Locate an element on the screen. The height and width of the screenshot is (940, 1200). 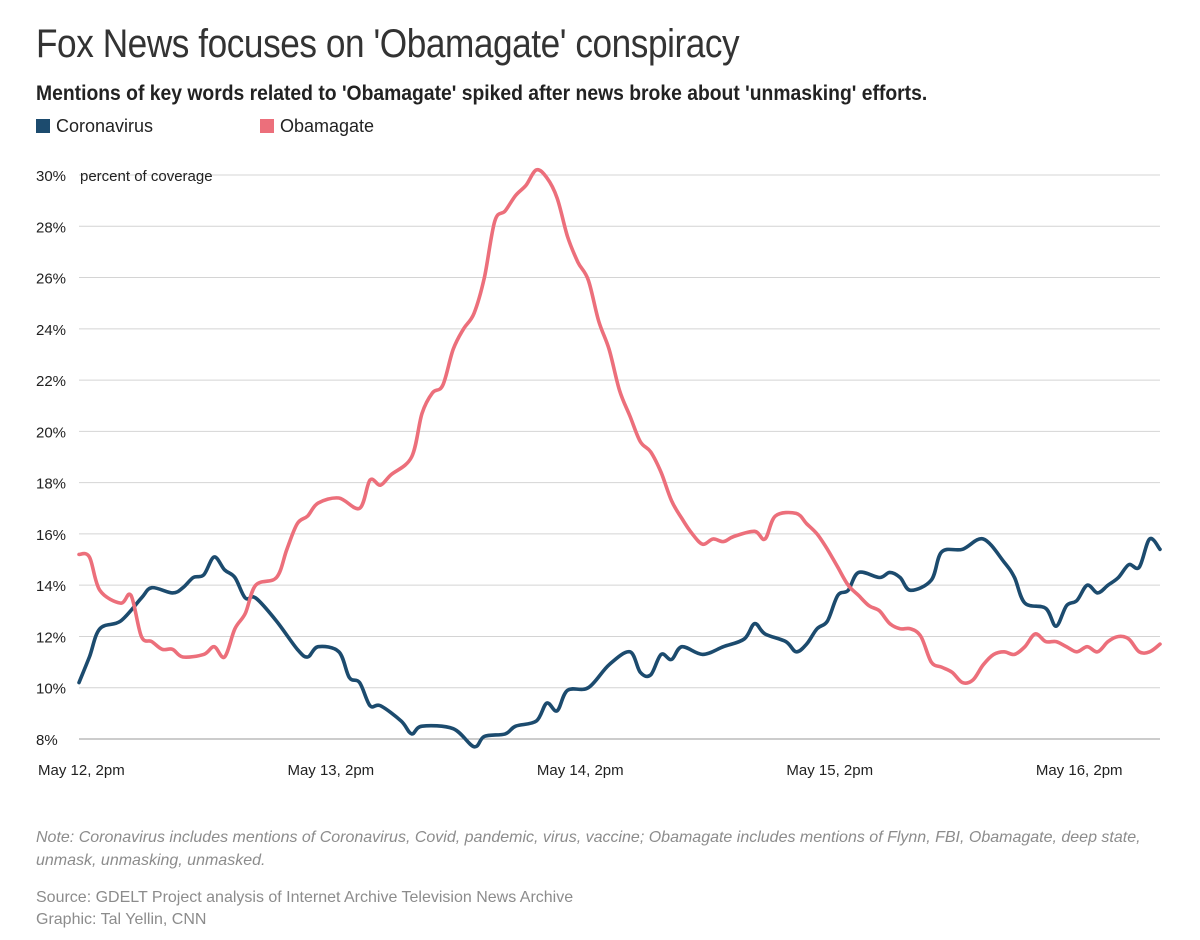
y-tick-label: 22% is located at coordinates (51, 381).